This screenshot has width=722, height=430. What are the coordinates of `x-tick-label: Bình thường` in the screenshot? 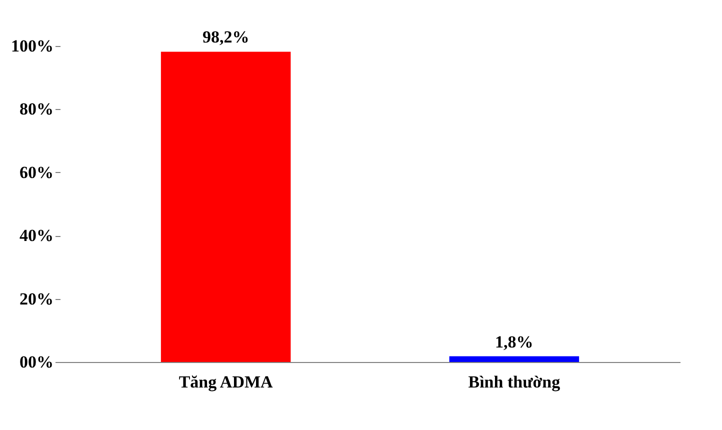 It's located at (514, 382).